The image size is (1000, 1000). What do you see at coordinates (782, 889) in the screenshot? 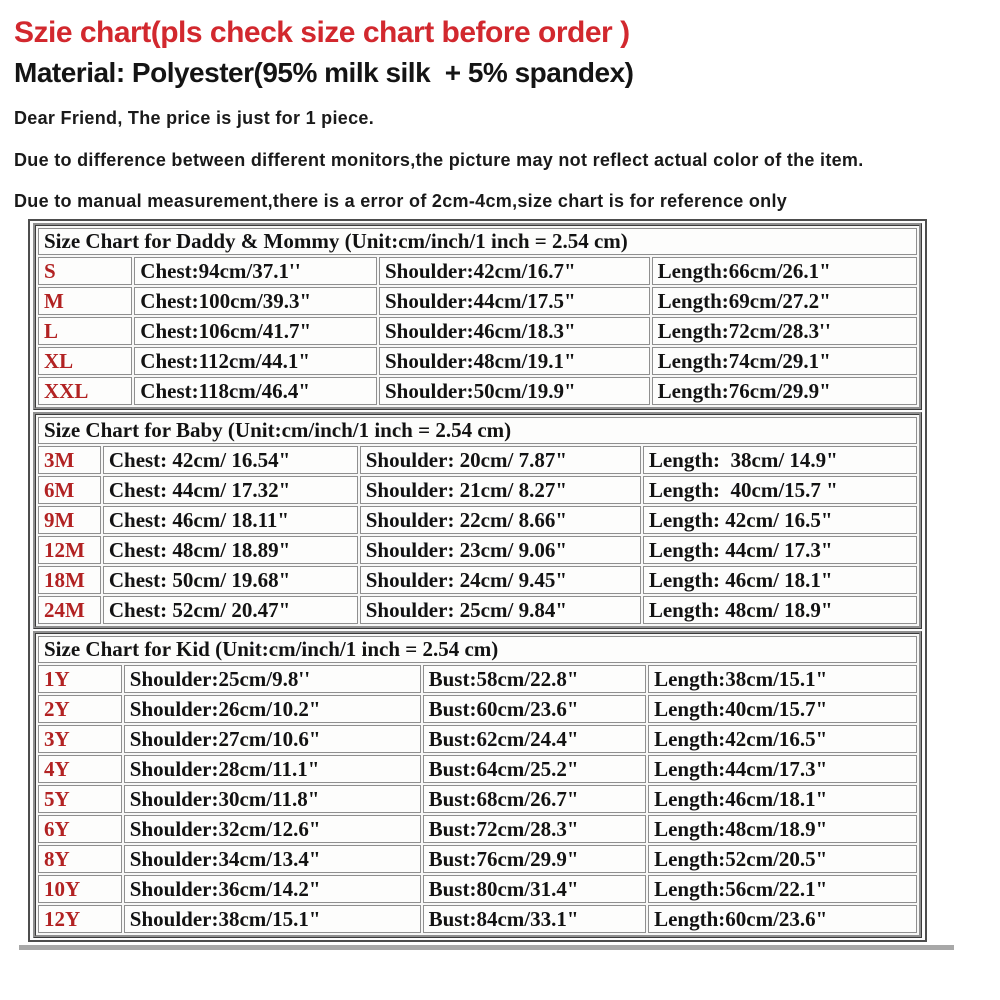
I see `measurement-cell: Length:56cm/22.1"` at bounding box center [782, 889].